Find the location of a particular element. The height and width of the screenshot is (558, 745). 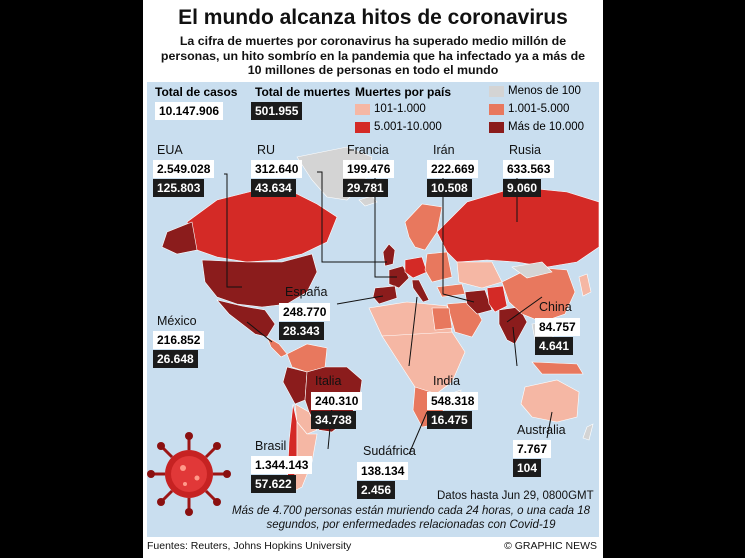

leader-spain is located at coordinates (360, 300).